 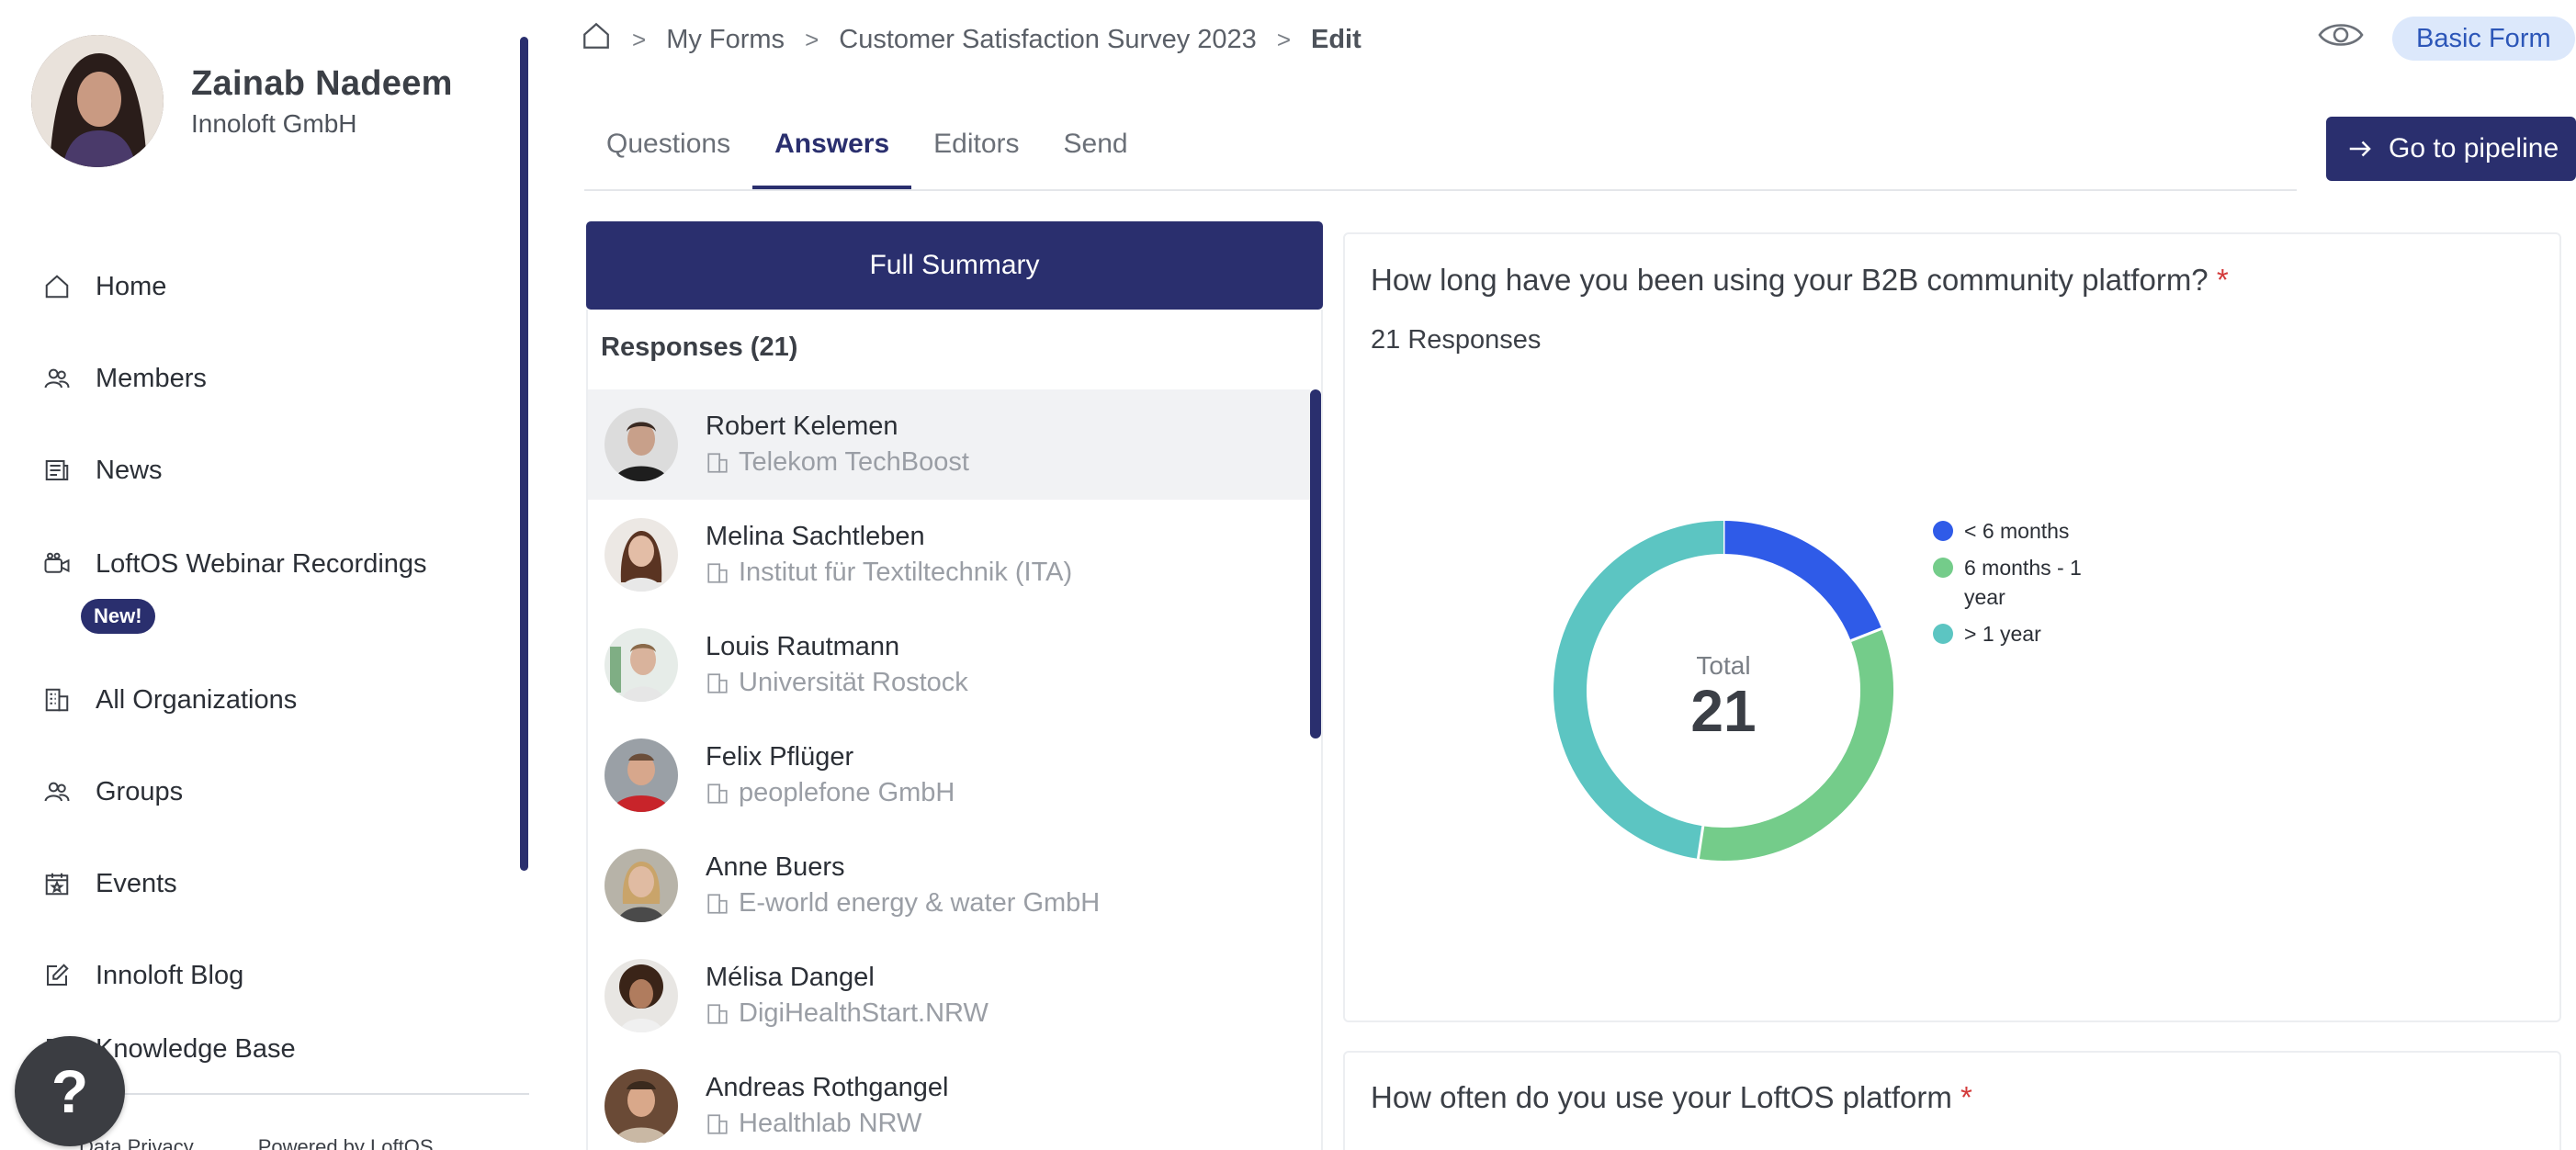 What do you see at coordinates (1456, 340) in the screenshot?
I see `response-count: 21 Responses` at bounding box center [1456, 340].